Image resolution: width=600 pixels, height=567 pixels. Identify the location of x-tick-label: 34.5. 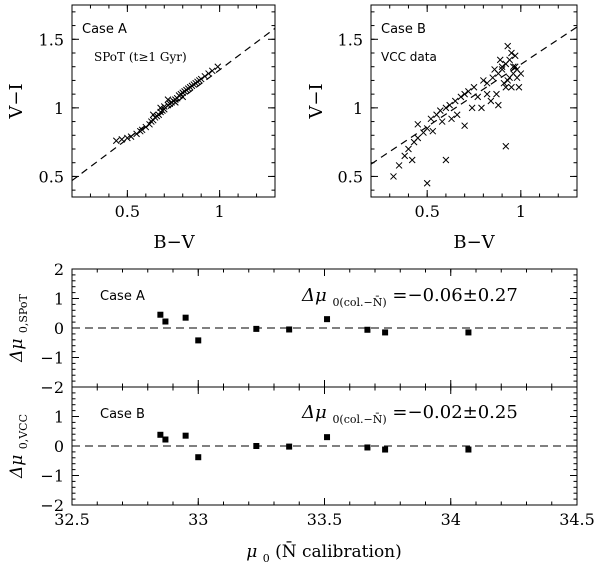
(577, 519).